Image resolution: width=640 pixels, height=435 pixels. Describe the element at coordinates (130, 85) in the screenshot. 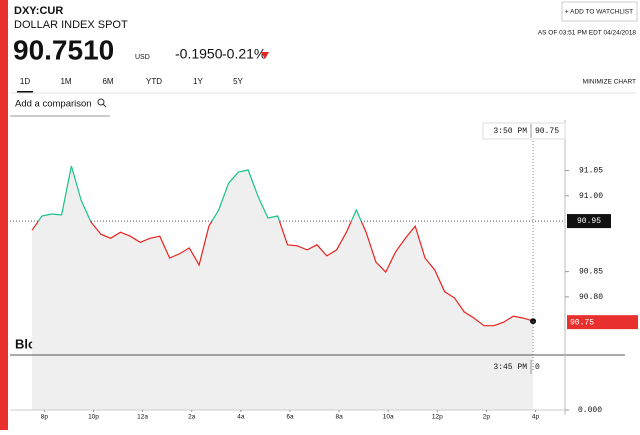

I see `tabs: 1D 1M 6M YTD 1Y 5Y` at that location.